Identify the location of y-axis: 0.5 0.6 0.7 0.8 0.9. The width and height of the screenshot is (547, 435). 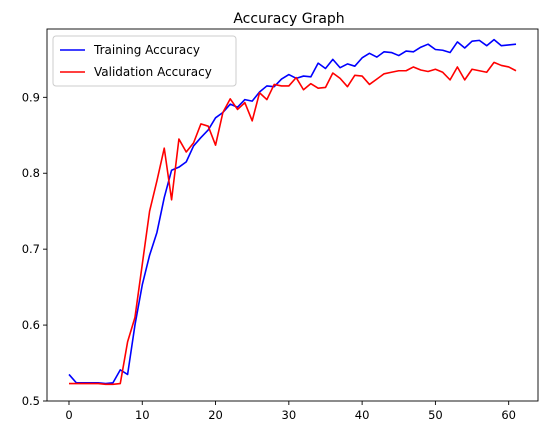
(34, 249).